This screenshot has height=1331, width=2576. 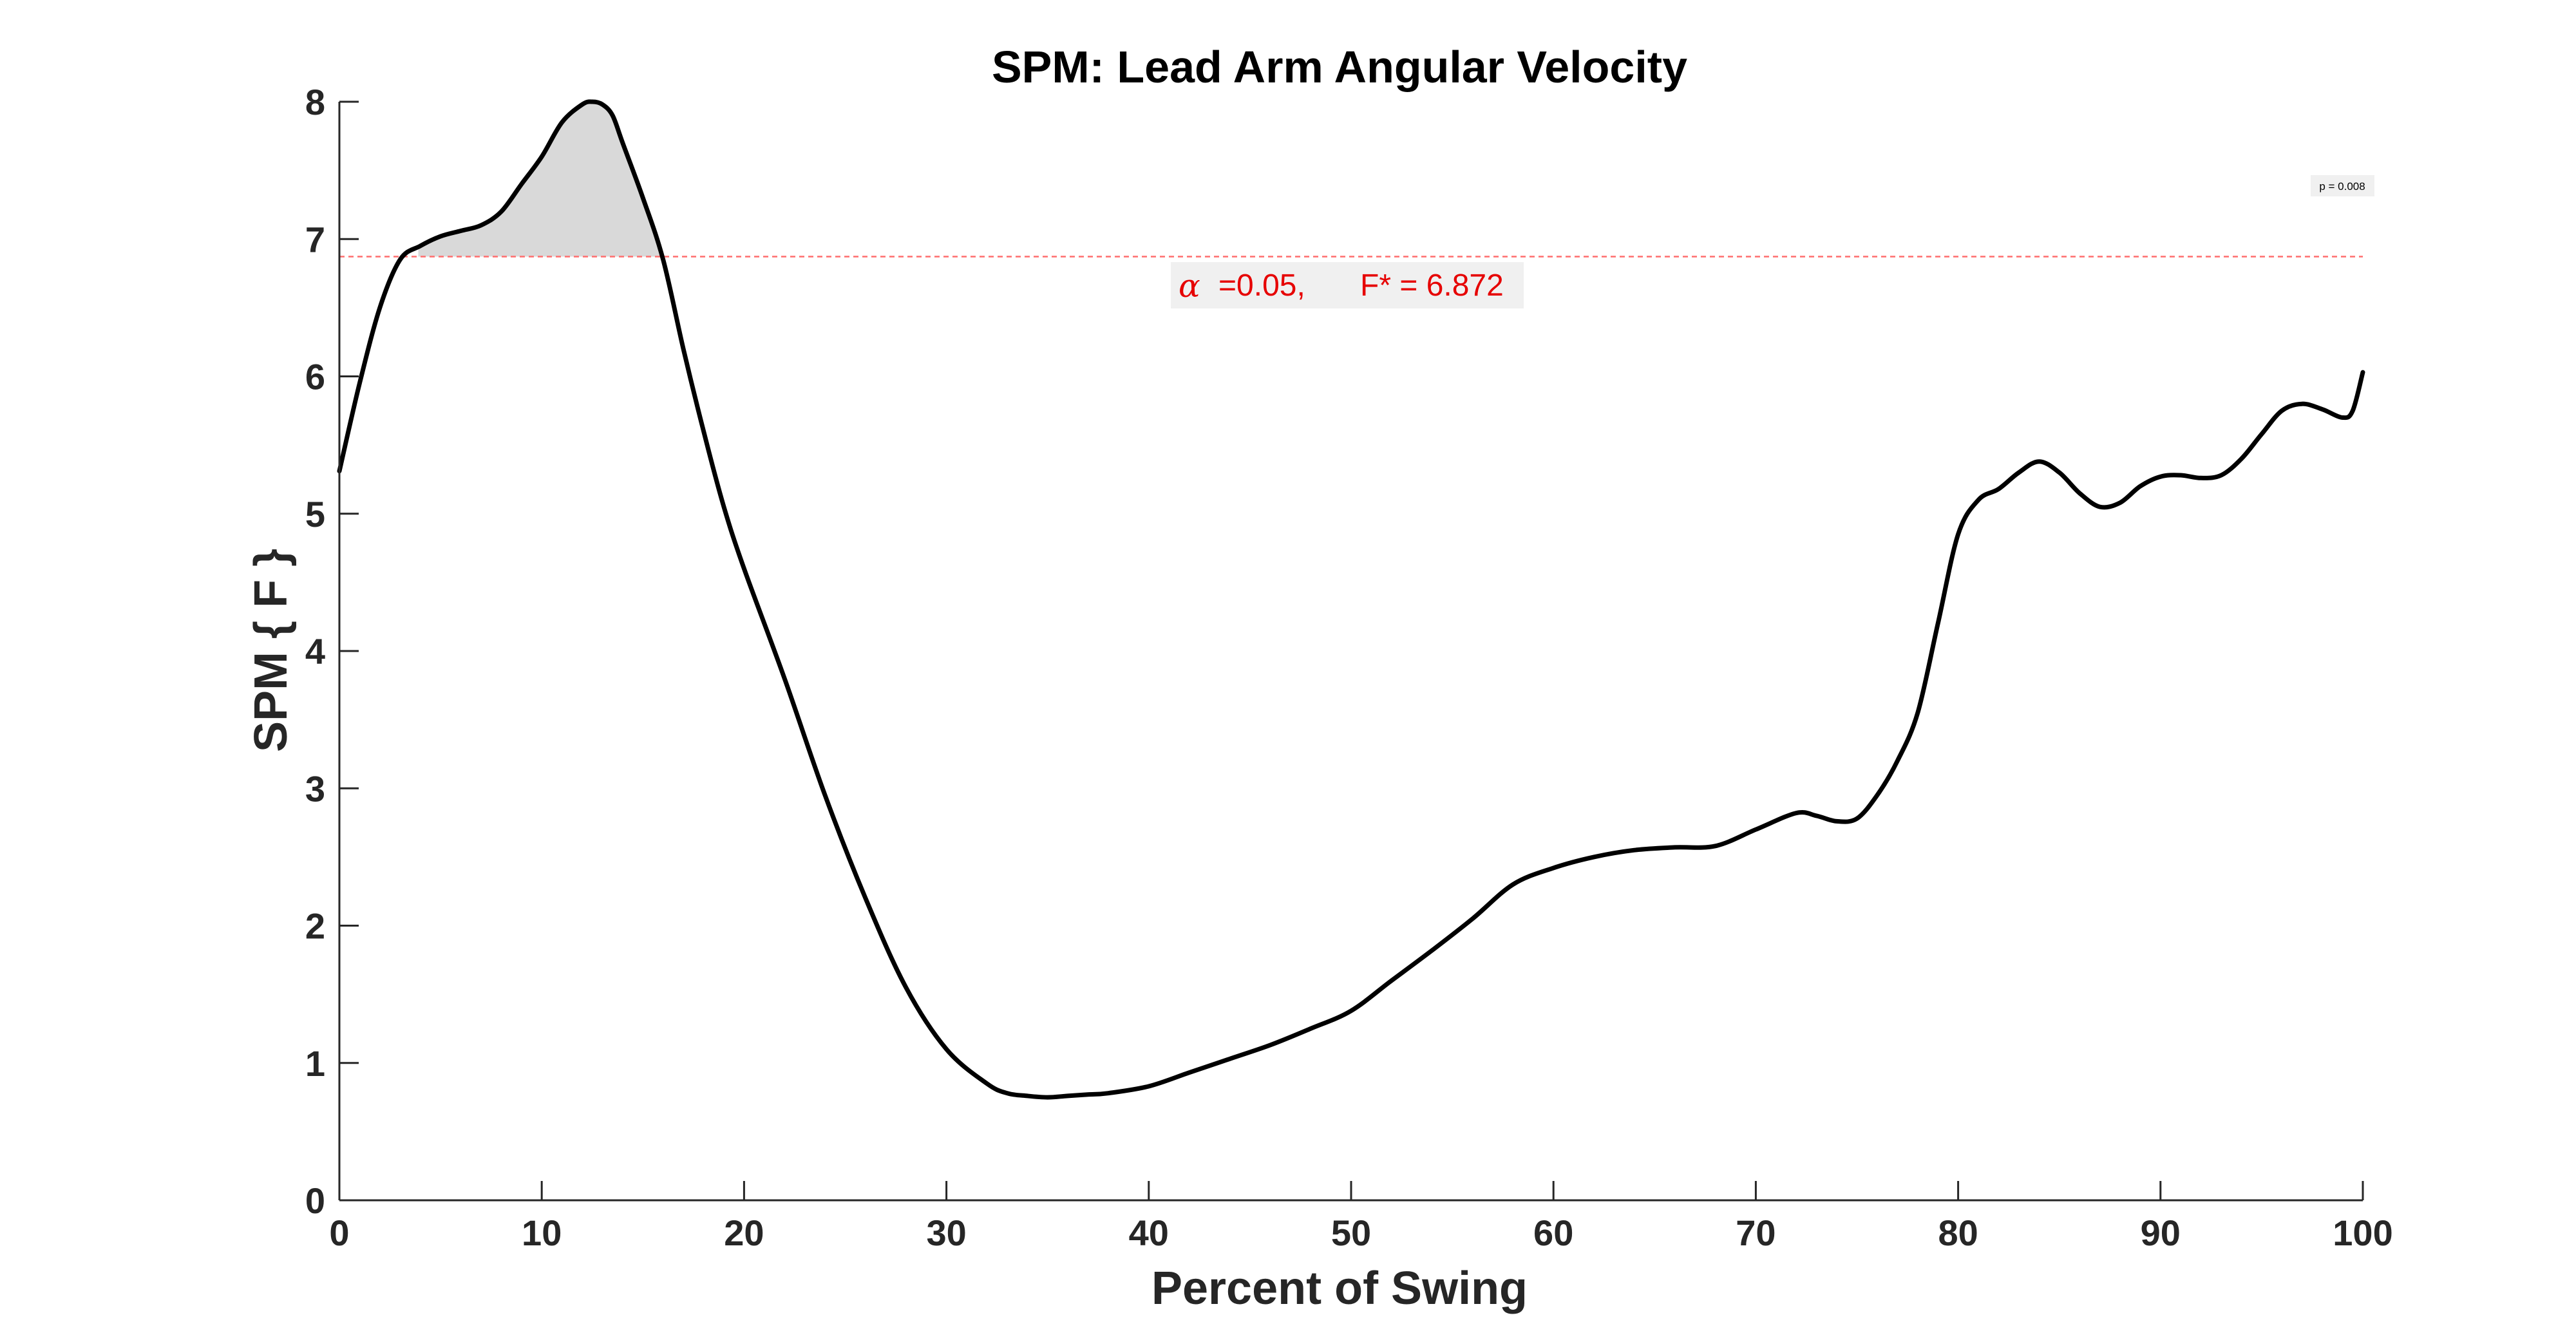 What do you see at coordinates (1756, 1233) in the screenshot?
I see `x-tick-label: 70` at bounding box center [1756, 1233].